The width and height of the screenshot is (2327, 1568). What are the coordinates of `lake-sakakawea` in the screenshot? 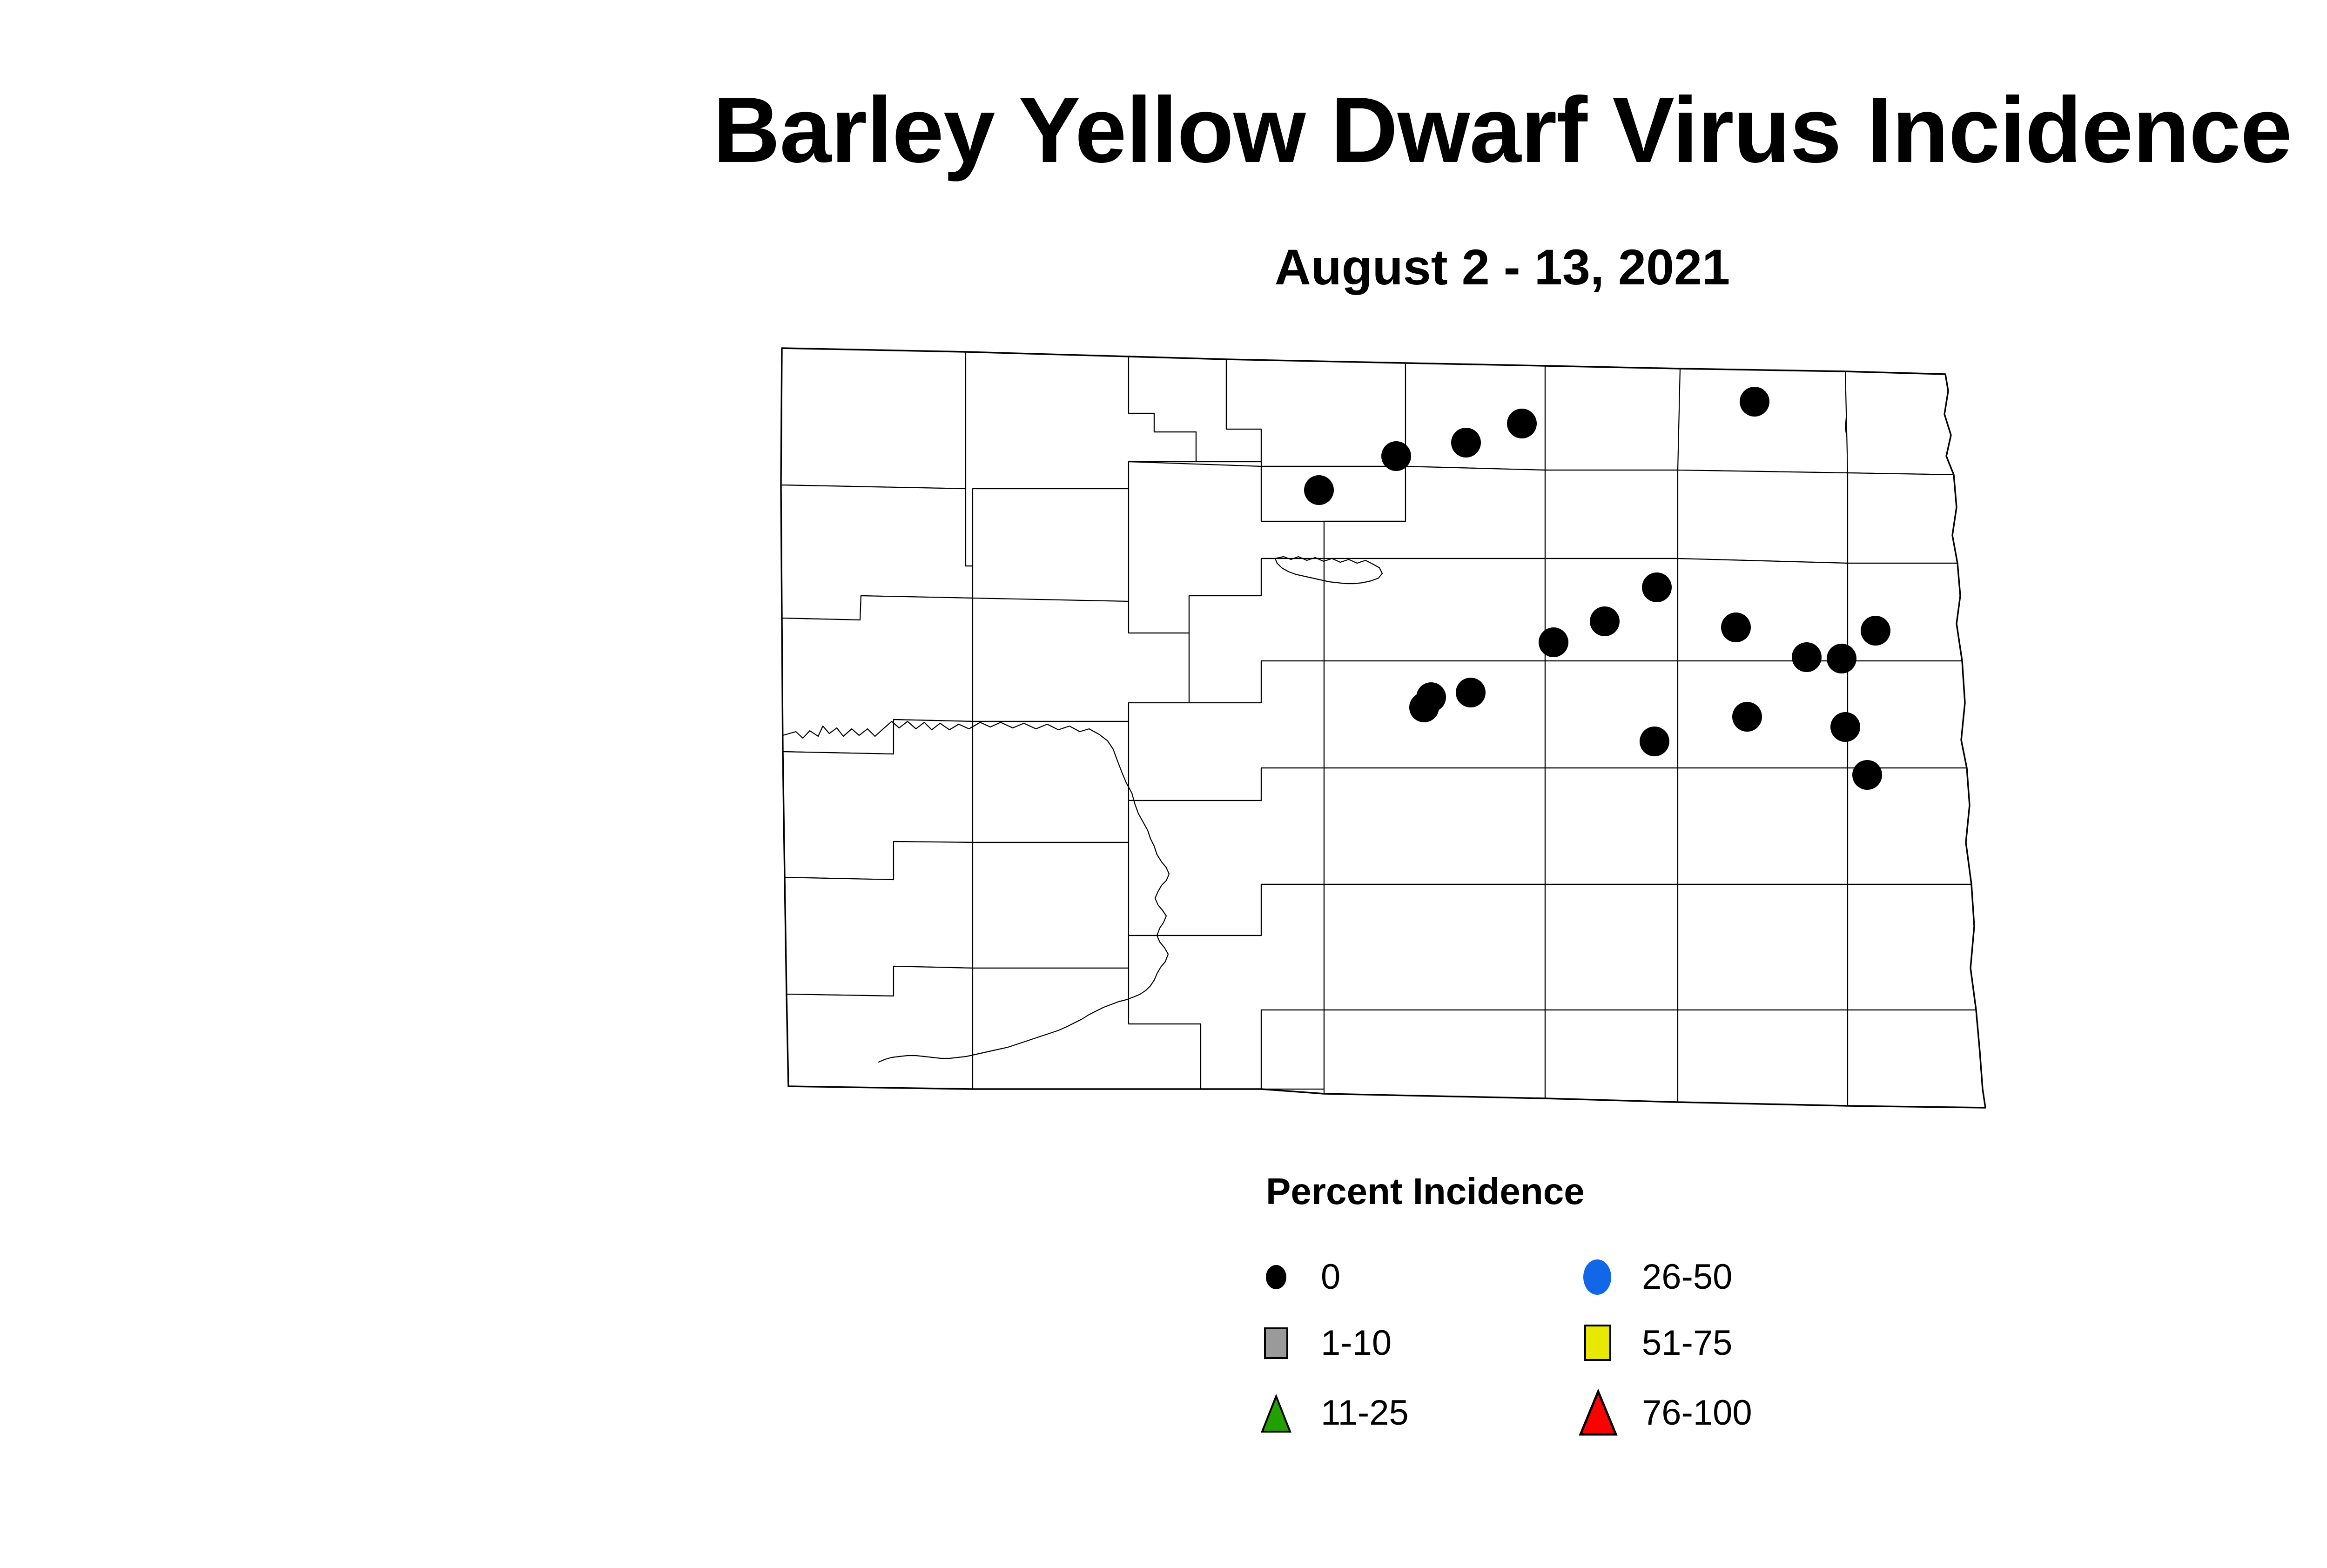 It's located at (970, 787).